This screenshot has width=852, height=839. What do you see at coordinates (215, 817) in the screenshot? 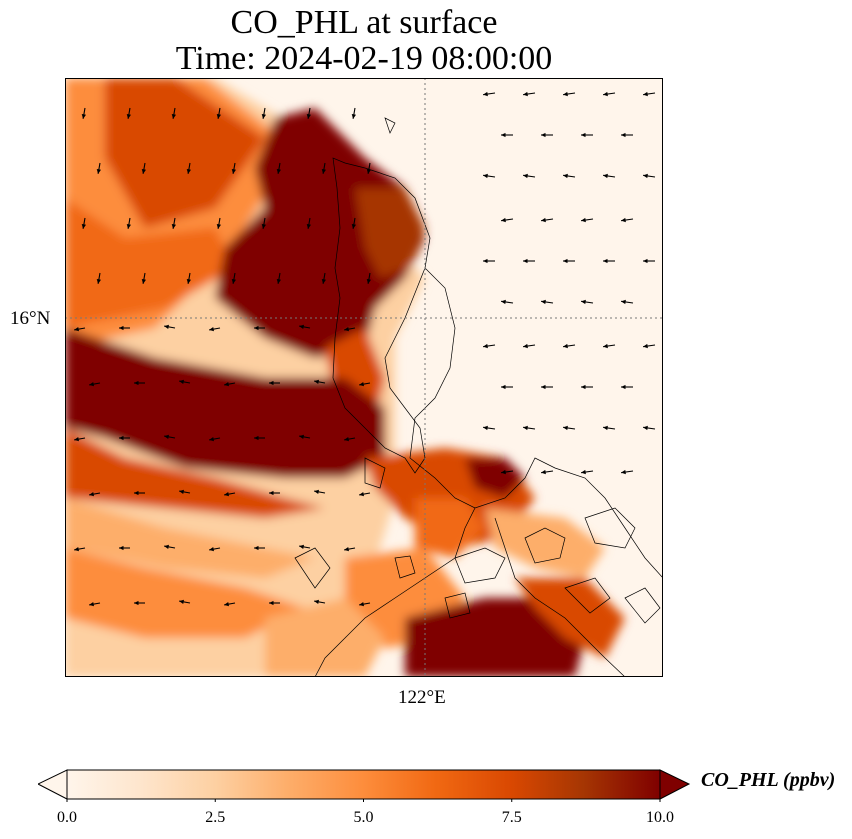
I see `colorbar-tick-label: 2.5` at bounding box center [215, 817].